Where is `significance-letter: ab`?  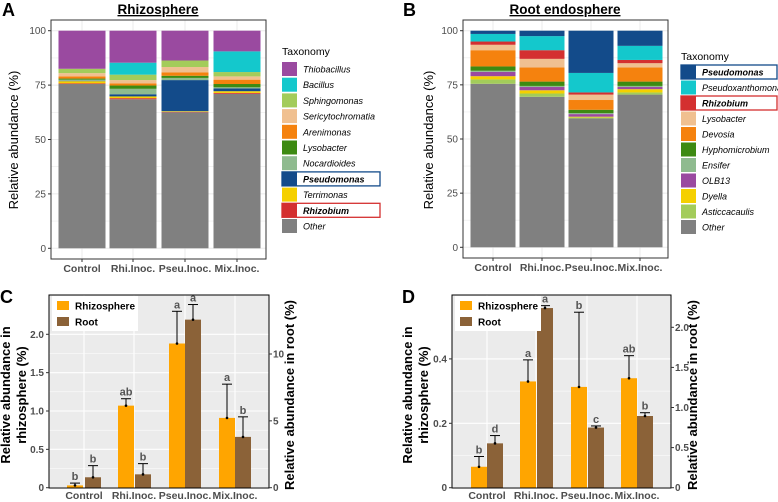 significance-letter: ab is located at coordinates (629, 350).